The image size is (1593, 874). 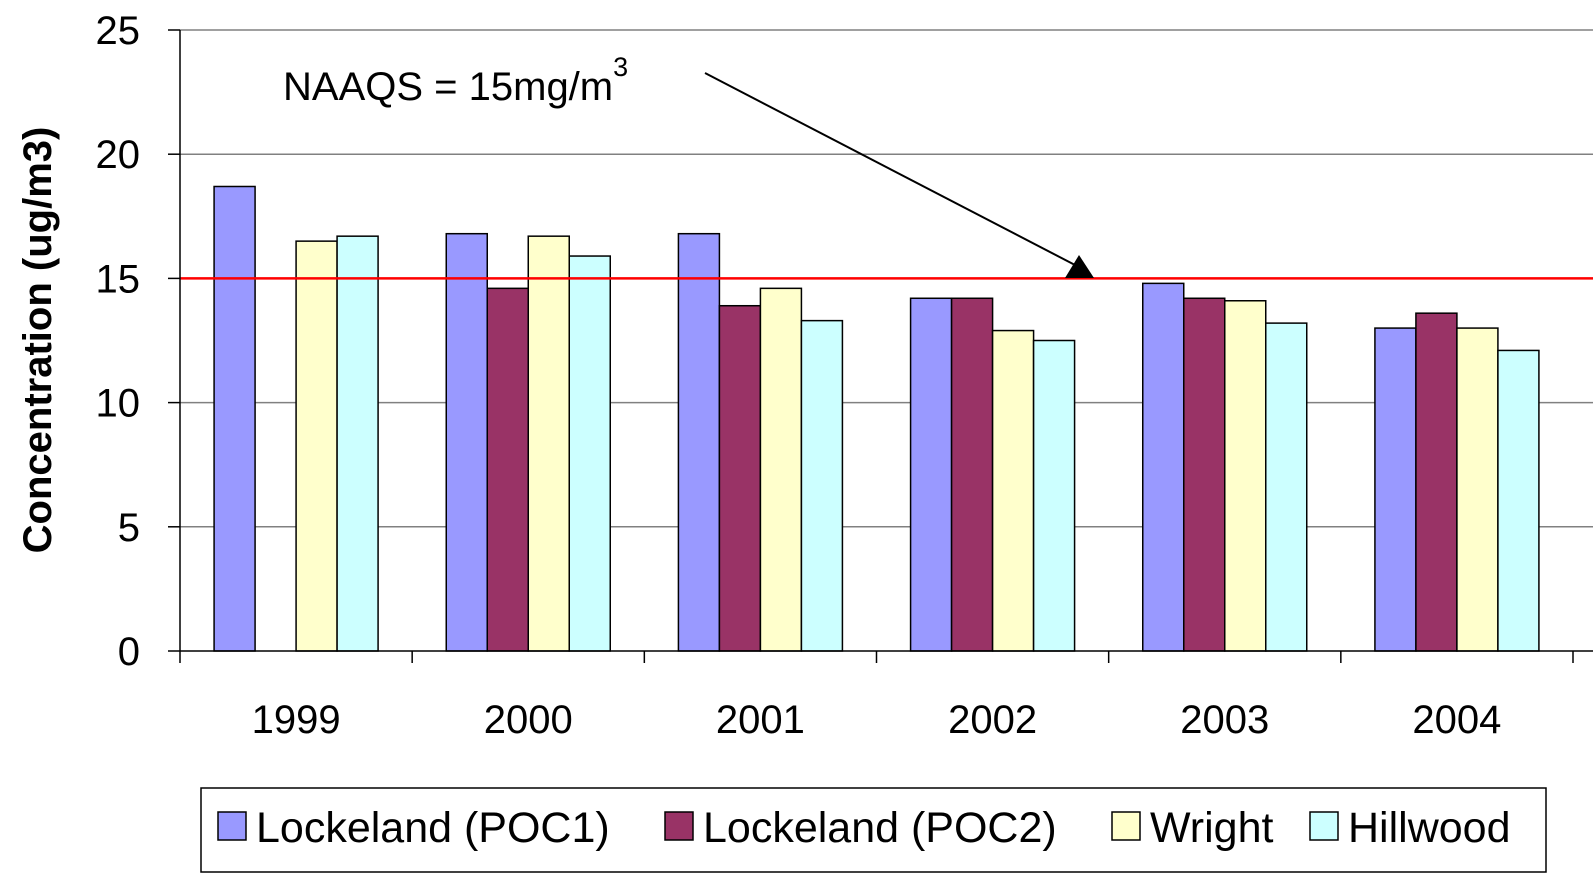 What do you see at coordinates (1212, 828) in the screenshot?
I see `legend-label: Wright` at bounding box center [1212, 828].